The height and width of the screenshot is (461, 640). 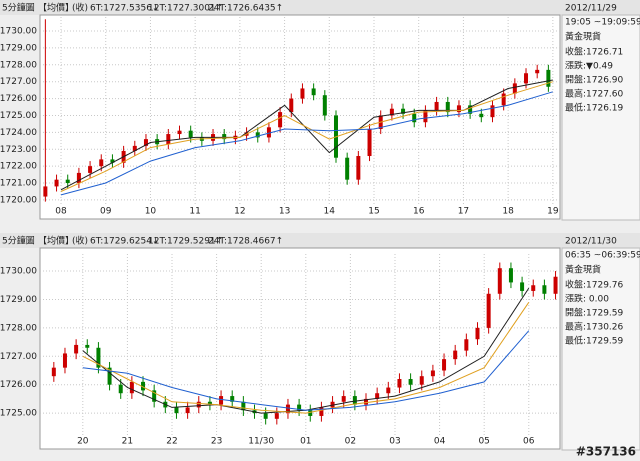 What do you see at coordinates (589, 66) in the screenshot?
I see `info-row: 漲跌:▼0.49` at bounding box center [589, 66].